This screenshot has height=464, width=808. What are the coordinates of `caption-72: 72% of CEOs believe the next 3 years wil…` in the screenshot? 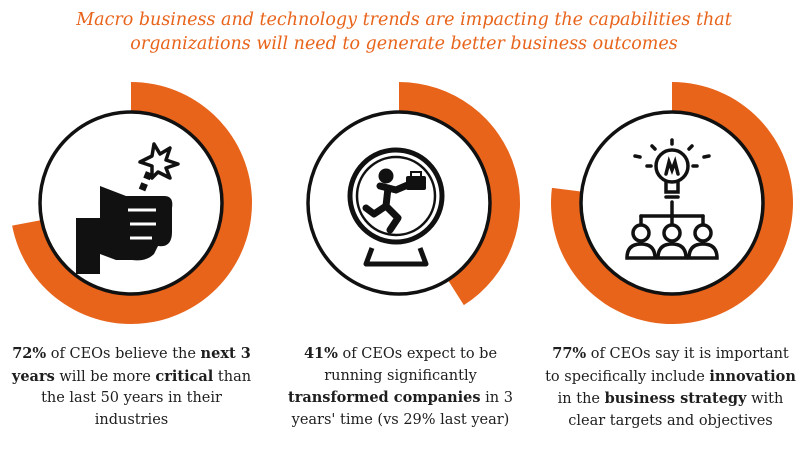 It's located at (131, 387).